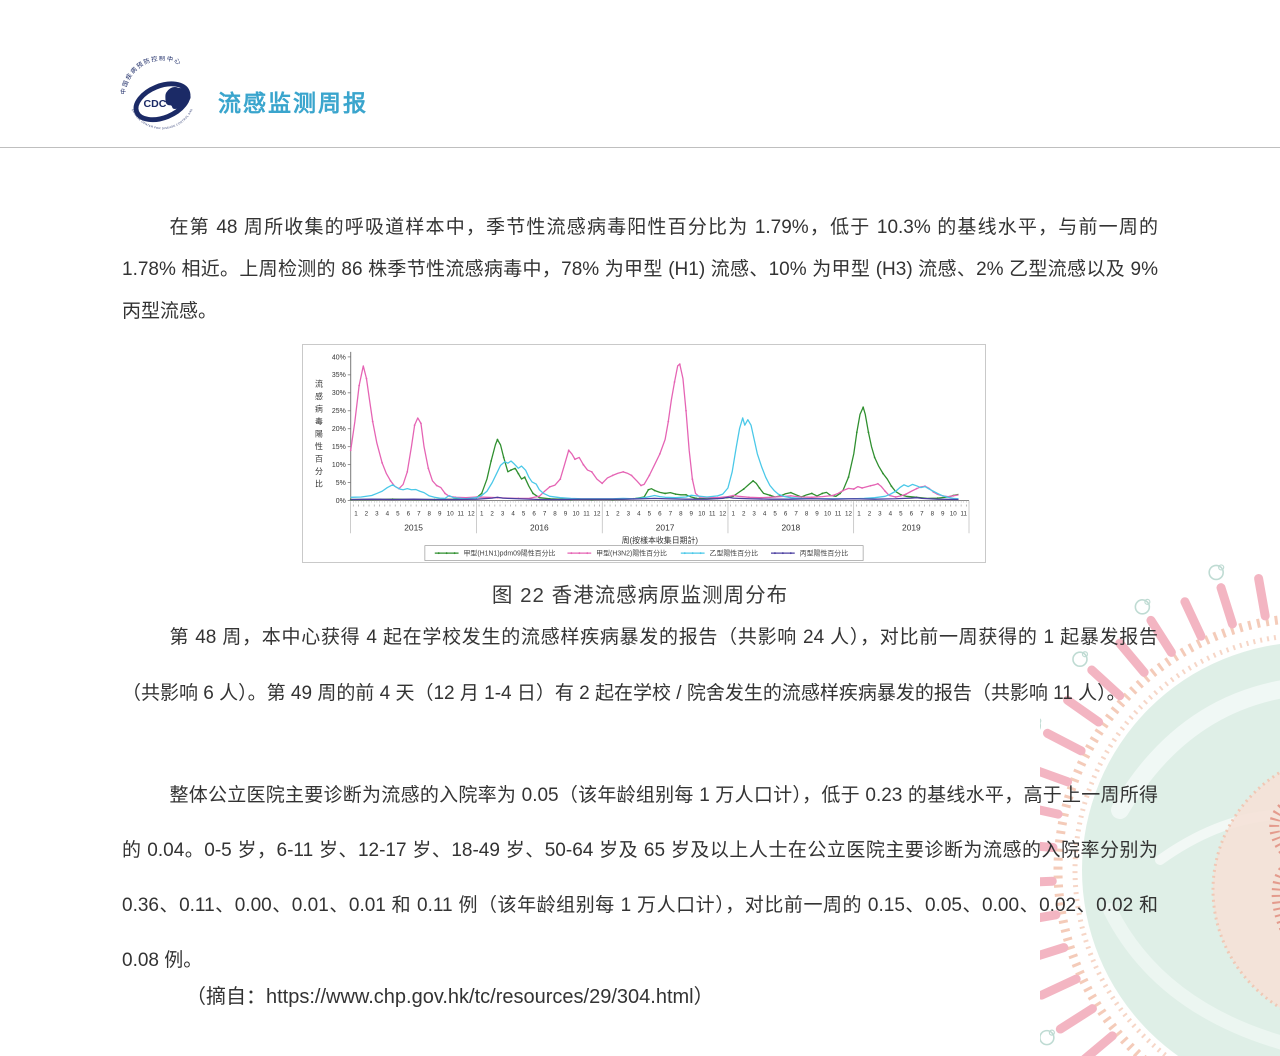 The width and height of the screenshot is (1280, 1056). Describe the element at coordinates (319, 409) in the screenshot. I see `svg-text: 病` at that location.